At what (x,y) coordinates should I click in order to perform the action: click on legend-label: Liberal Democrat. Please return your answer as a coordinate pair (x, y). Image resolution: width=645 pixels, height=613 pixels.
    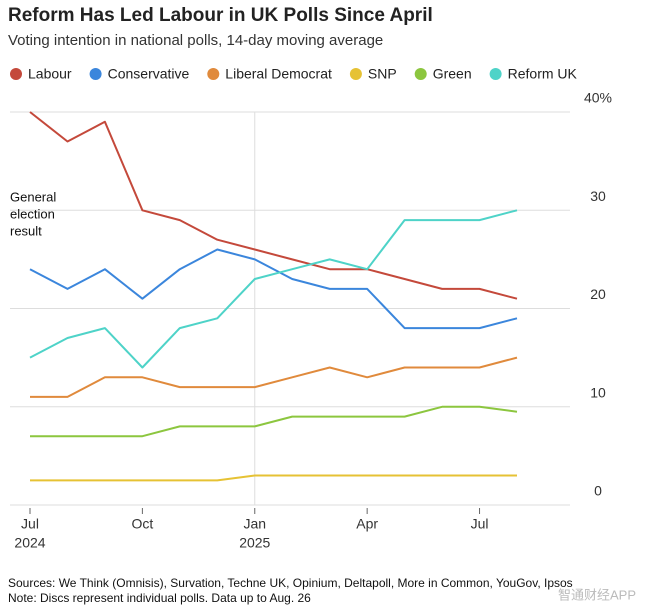
    Looking at the image, I should click on (278, 74).